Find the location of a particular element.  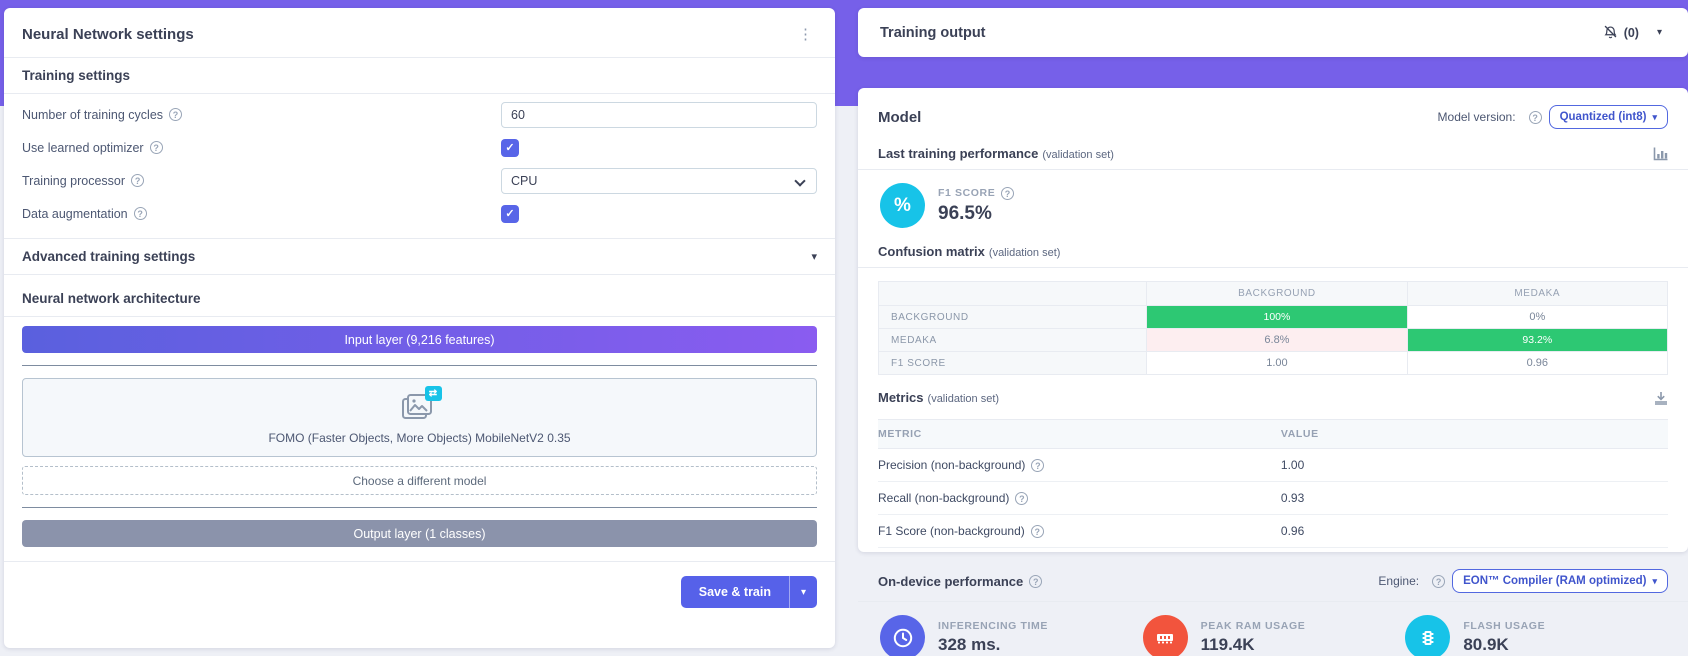

model-version-dropdown: Quantized (int8) is located at coordinates (1608, 117).